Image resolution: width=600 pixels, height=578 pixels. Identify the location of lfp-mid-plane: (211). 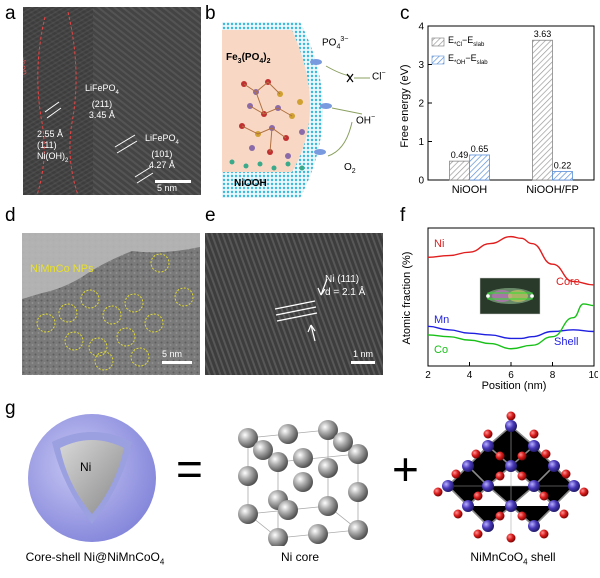
(102, 103).